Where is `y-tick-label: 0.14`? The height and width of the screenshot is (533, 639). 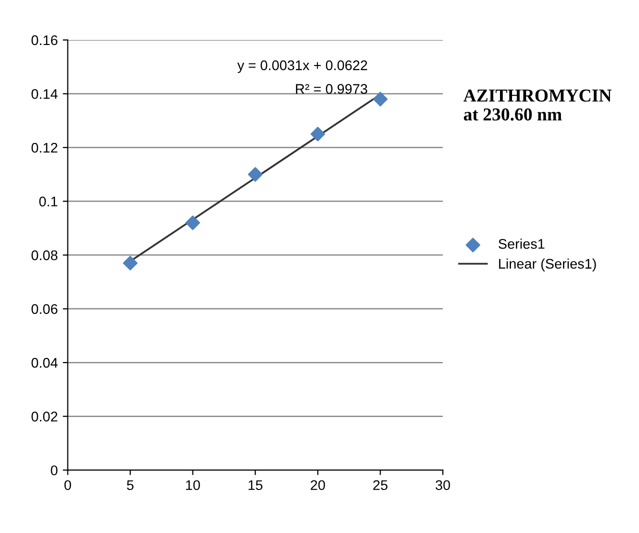
y-tick-label: 0.14 is located at coordinates (45, 94).